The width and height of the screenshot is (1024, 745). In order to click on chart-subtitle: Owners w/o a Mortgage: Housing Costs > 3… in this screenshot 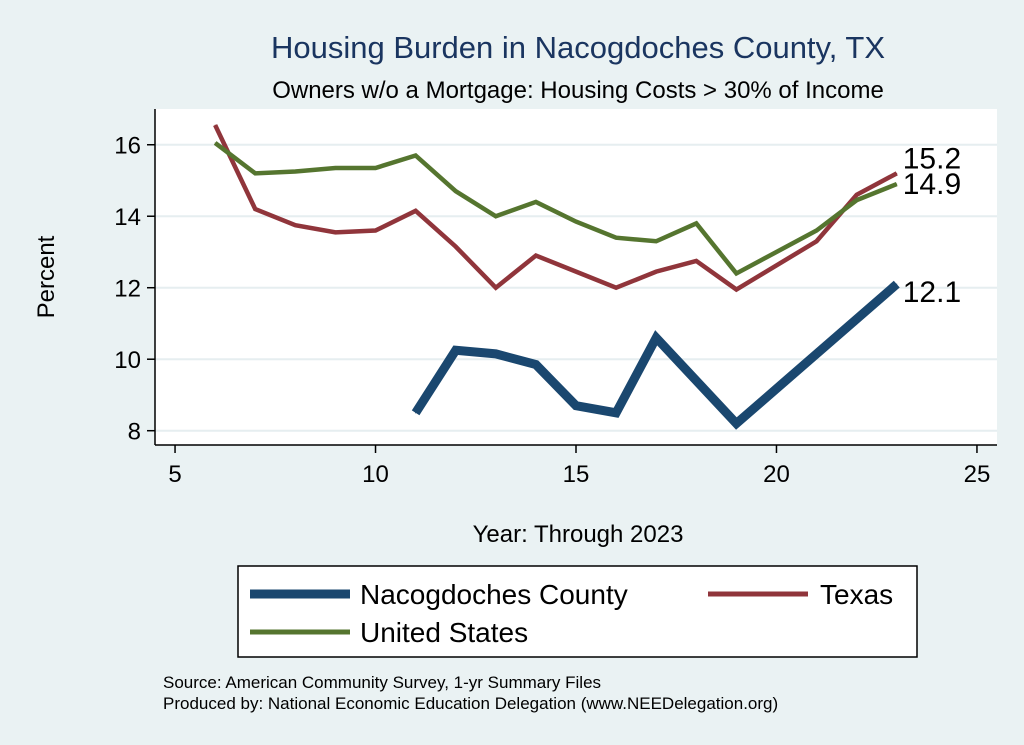, I will do `click(578, 90)`.